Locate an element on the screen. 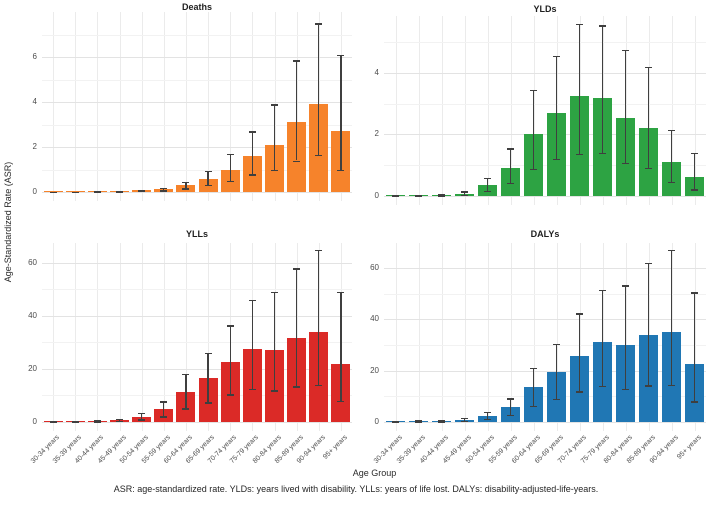 The width and height of the screenshot is (712, 505). x-axis-title: Age Group is located at coordinates (374, 473).